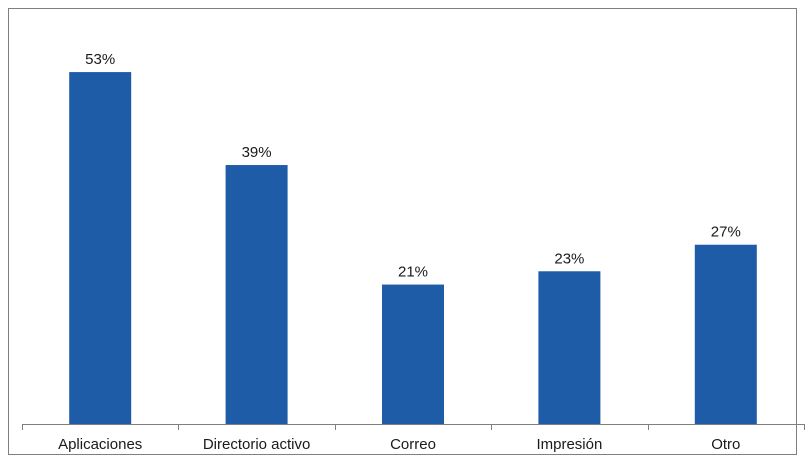 This screenshot has width=805, height=456. I want to click on x-tick-label: Aplicaciones, so click(100, 444).